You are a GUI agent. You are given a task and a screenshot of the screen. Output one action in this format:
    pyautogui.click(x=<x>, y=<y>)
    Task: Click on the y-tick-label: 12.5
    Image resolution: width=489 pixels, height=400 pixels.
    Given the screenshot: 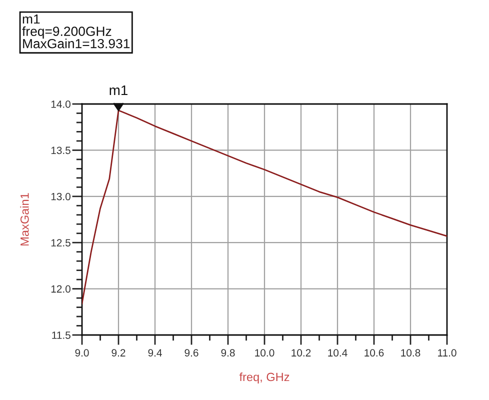 What is the action you would take?
    pyautogui.click(x=60, y=242)
    